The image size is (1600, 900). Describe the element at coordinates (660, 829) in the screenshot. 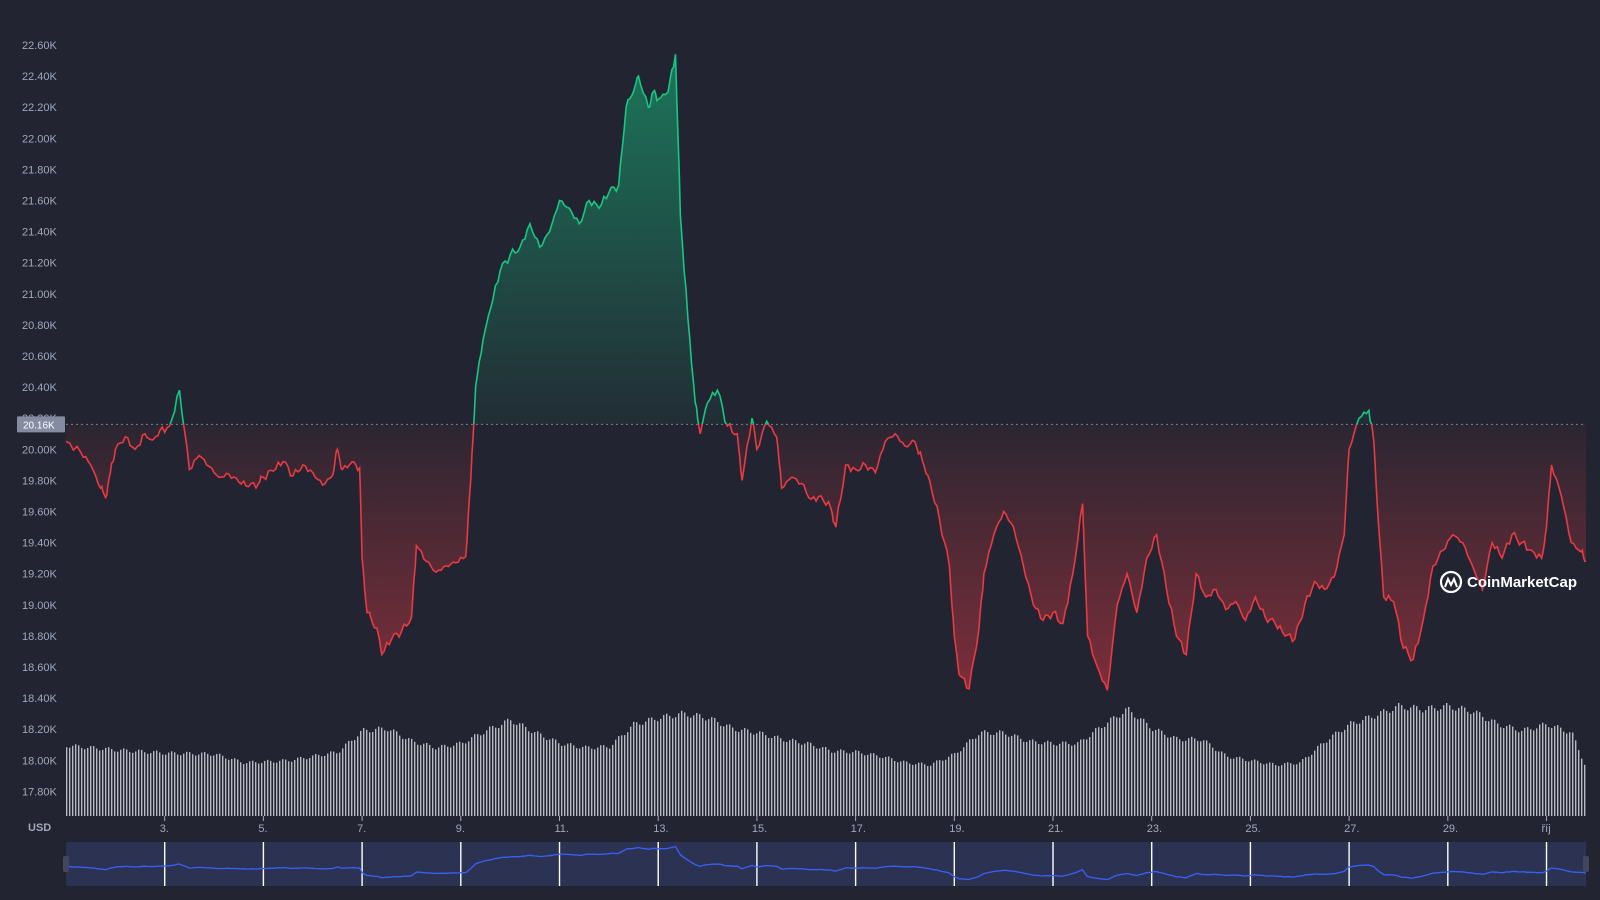

I see `x-tick-label: 13.` at that location.